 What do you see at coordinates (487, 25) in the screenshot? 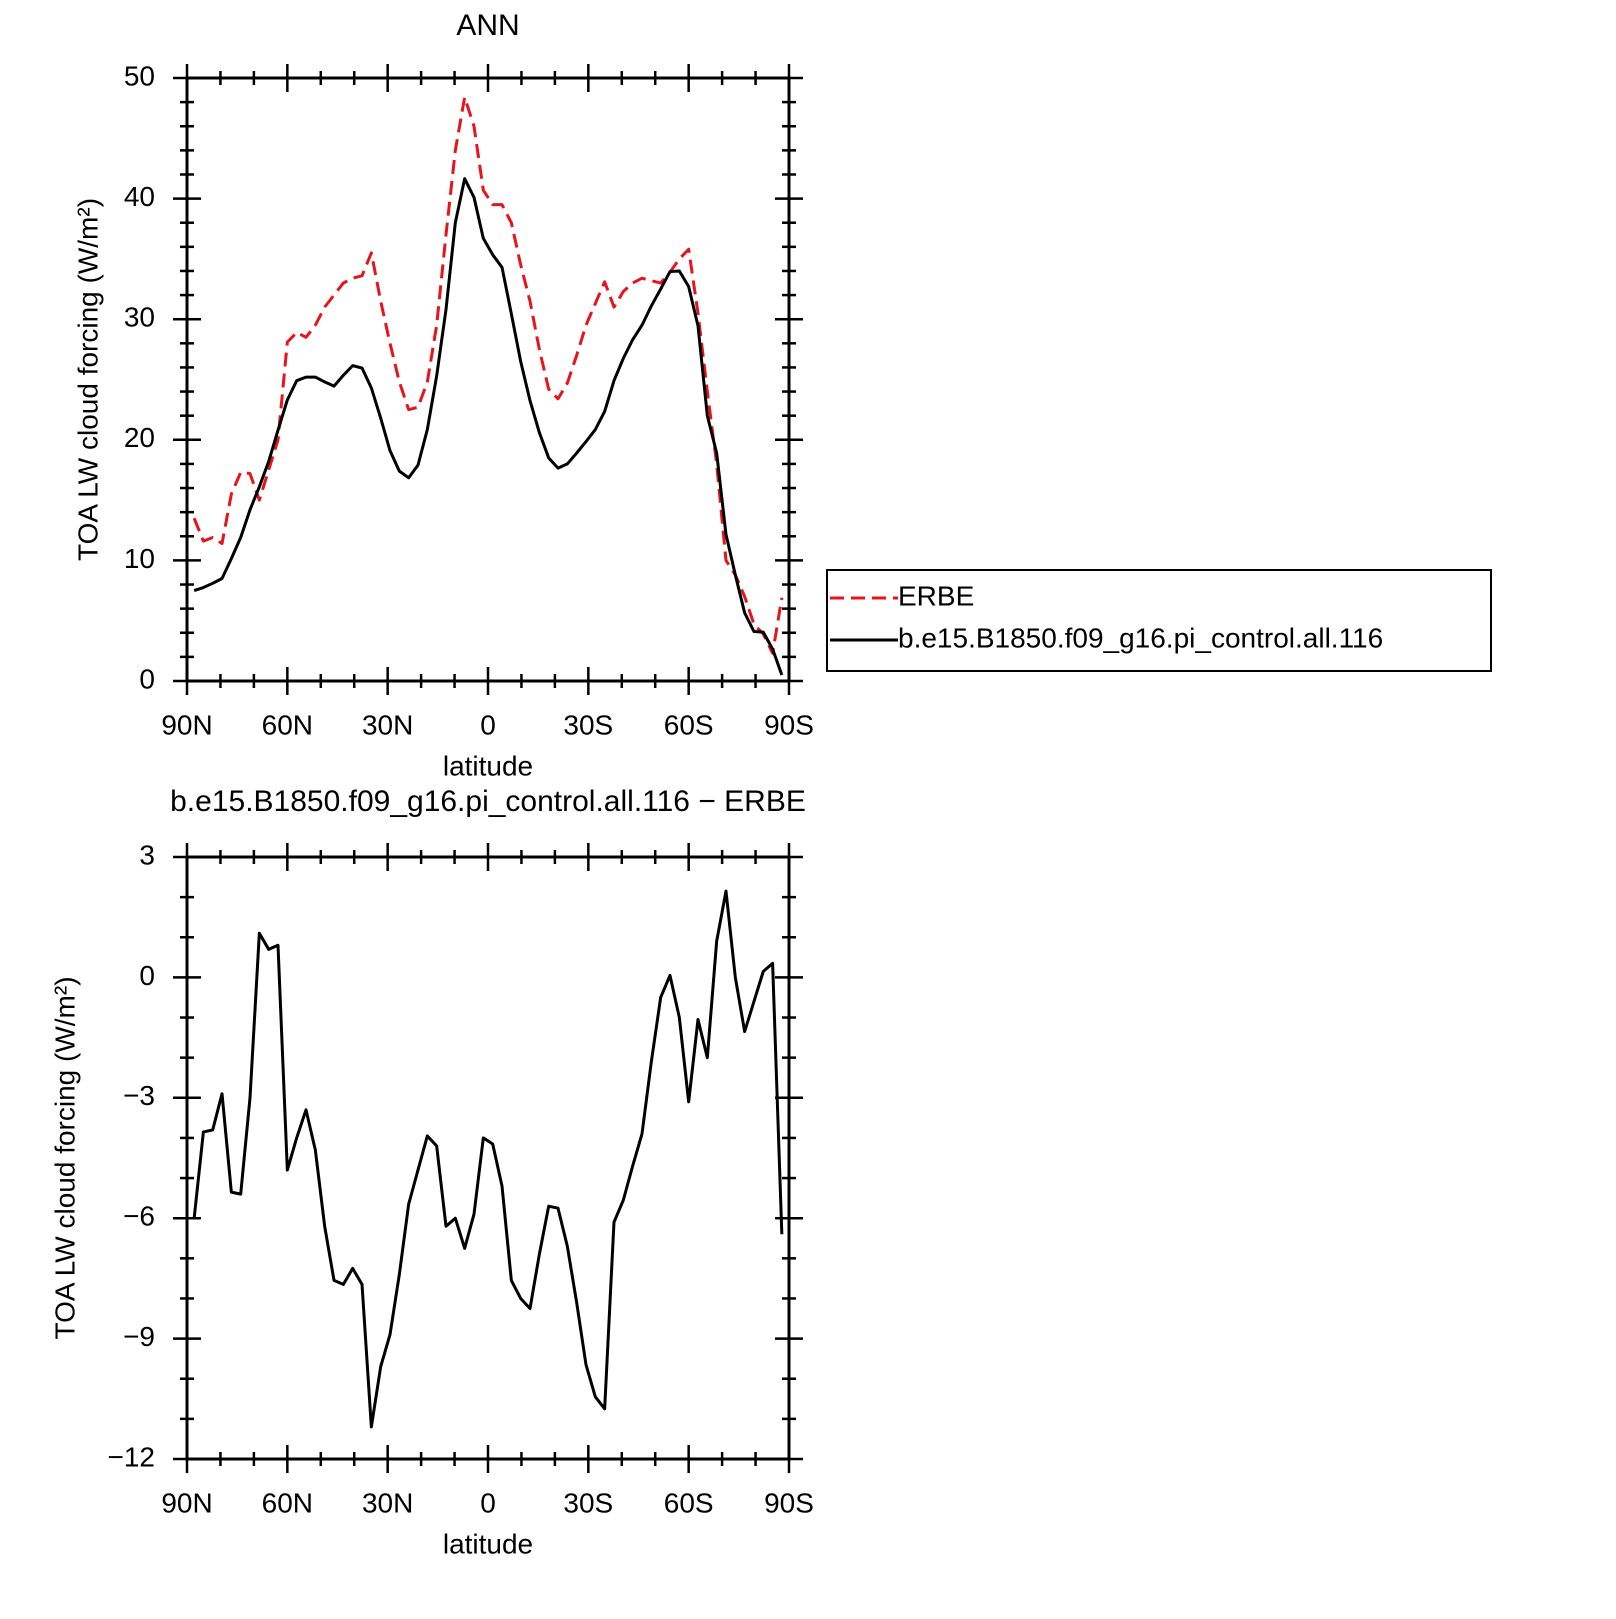
I see `chart-title: ANN` at bounding box center [487, 25].